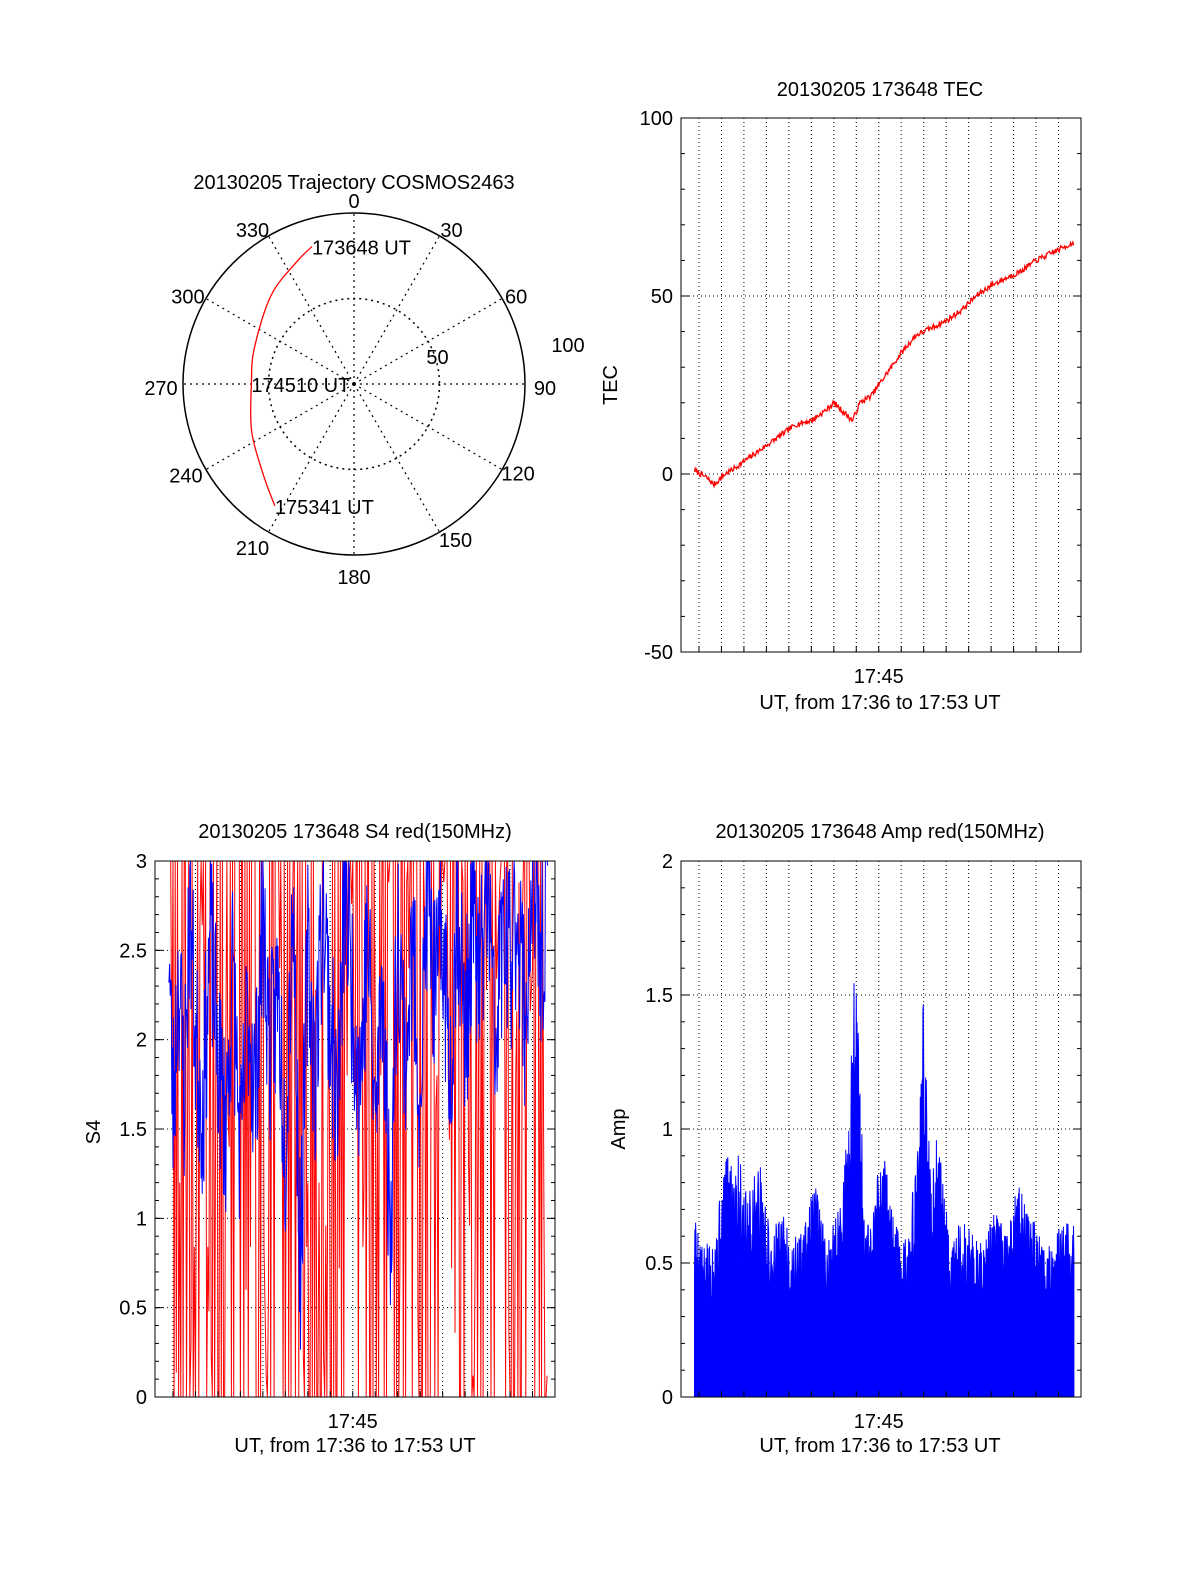  What do you see at coordinates (133, 951) in the screenshot?
I see `y-tick-label: 2.5` at bounding box center [133, 951].